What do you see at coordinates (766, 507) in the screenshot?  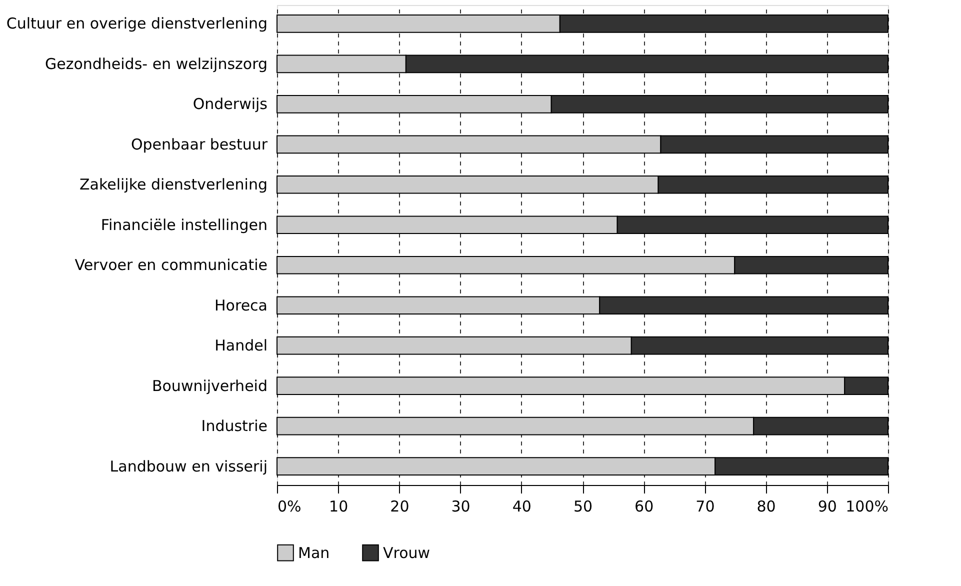 I see `x-tick-label: 80` at bounding box center [766, 507].